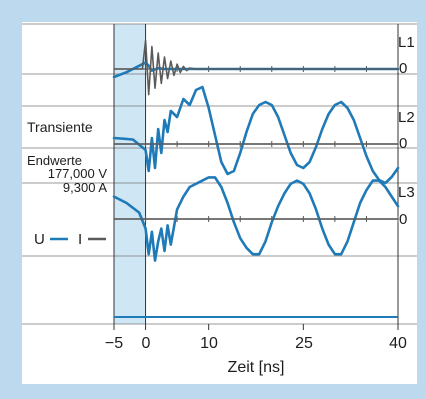  What do you see at coordinates (256, 219) in the screenshot?
I see `panel-l3-series-u` at bounding box center [256, 219].